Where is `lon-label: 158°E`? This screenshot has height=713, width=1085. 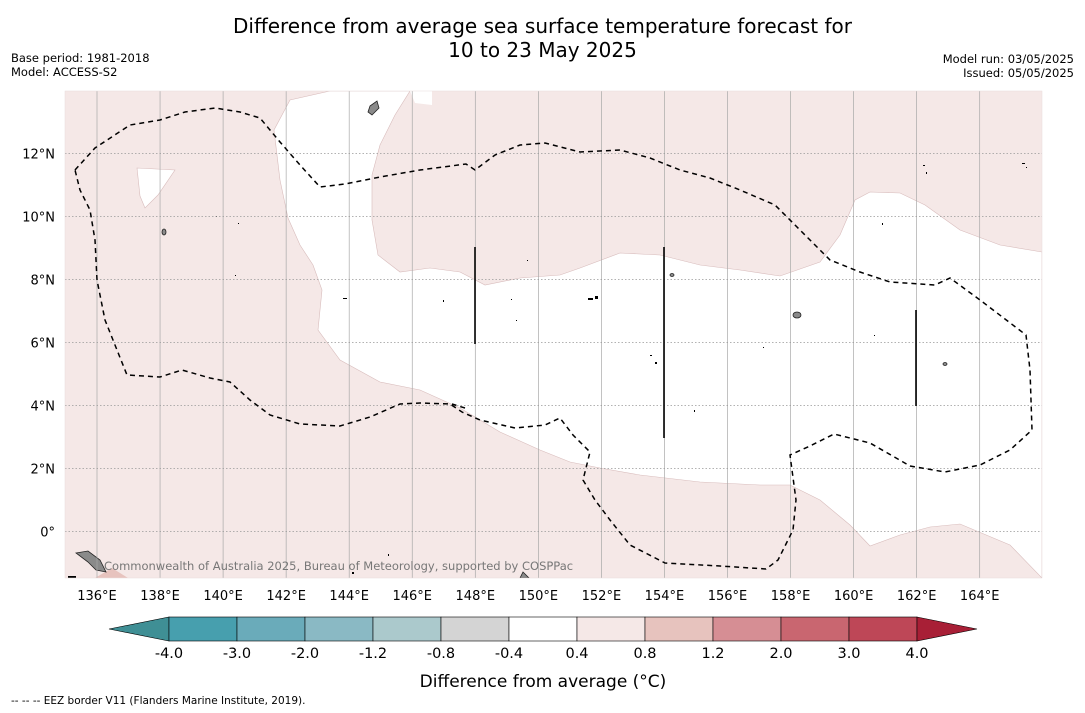
lon-label: 158°E is located at coordinates (791, 596).